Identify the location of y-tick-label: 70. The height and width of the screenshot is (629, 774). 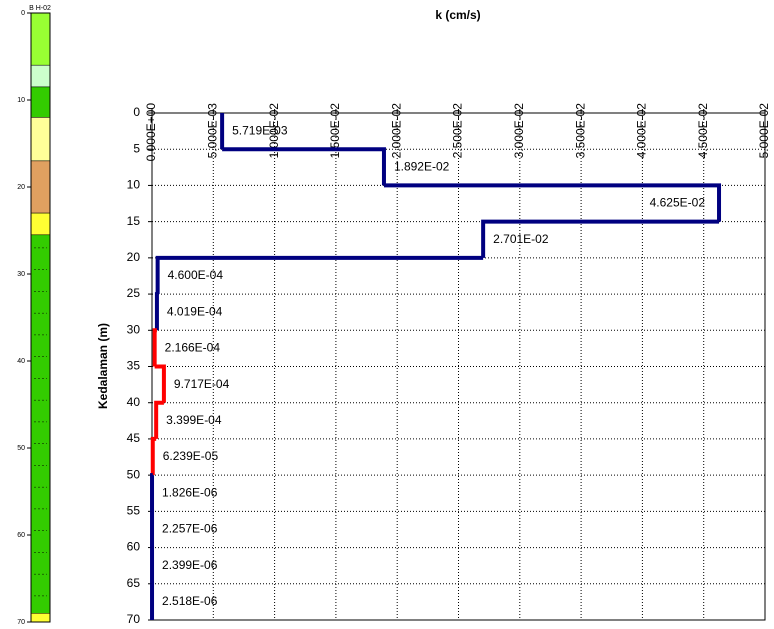
(134, 619).